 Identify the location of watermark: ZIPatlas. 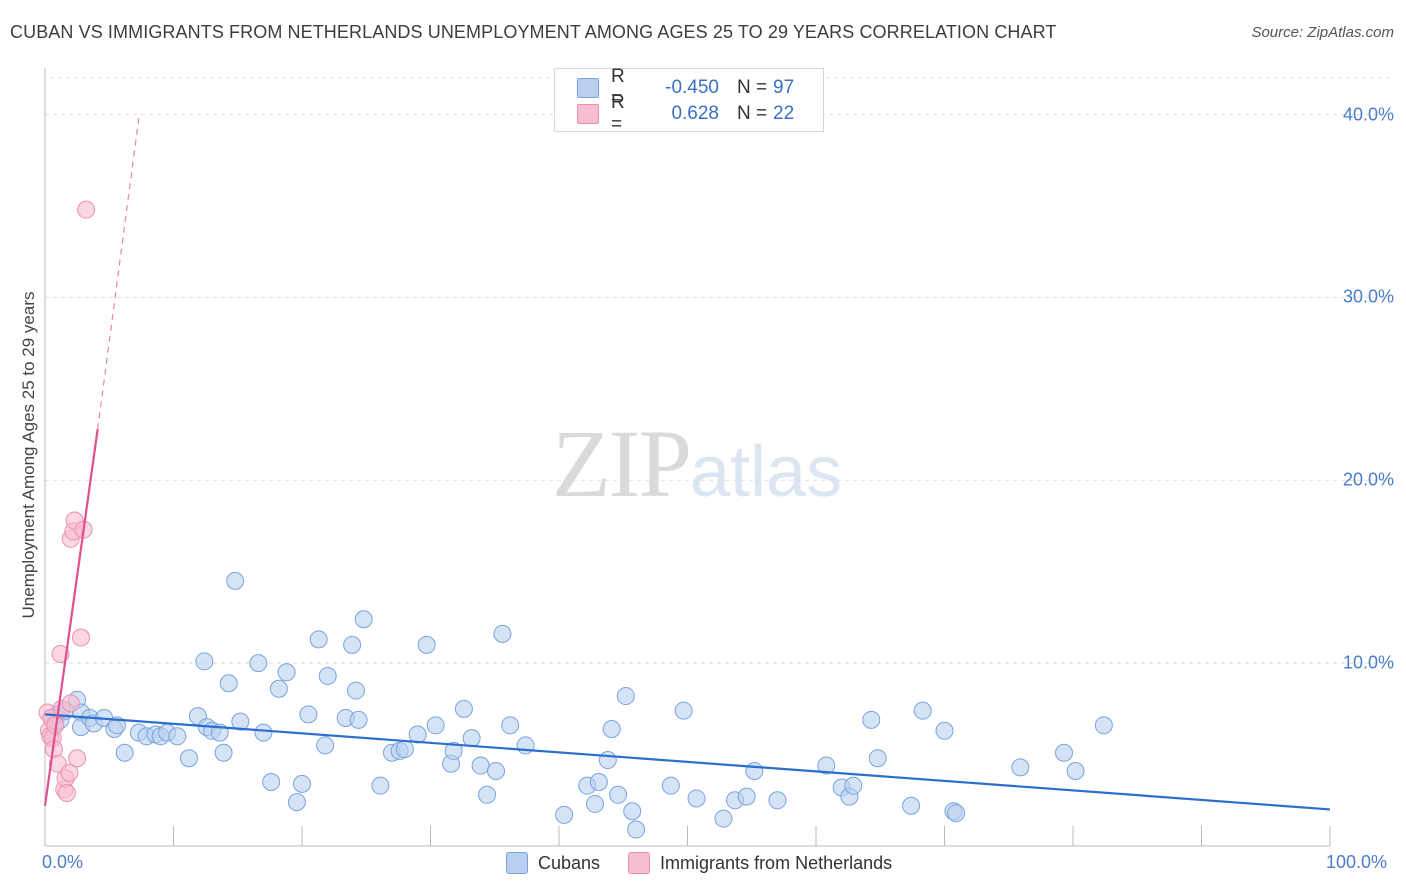
(697, 463).